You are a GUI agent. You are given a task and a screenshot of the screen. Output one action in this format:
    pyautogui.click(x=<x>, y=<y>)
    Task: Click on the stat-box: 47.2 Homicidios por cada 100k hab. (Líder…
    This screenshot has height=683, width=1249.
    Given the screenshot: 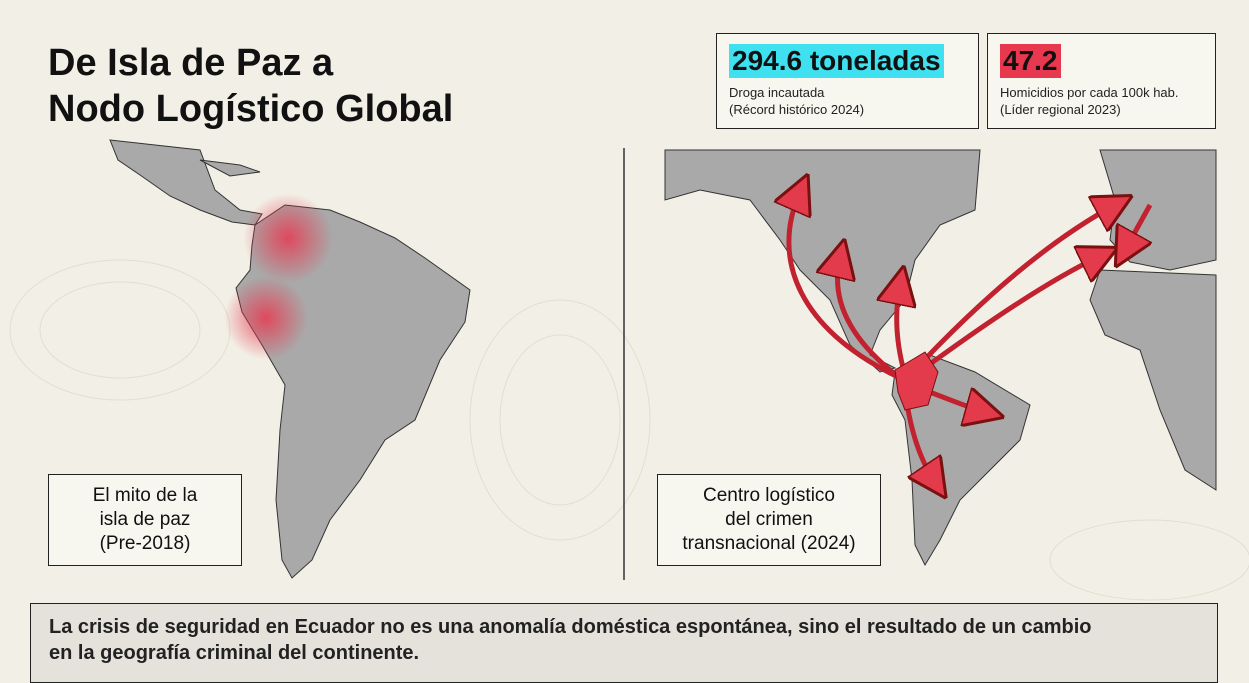 What is the action you would take?
    pyautogui.click(x=1101, y=81)
    